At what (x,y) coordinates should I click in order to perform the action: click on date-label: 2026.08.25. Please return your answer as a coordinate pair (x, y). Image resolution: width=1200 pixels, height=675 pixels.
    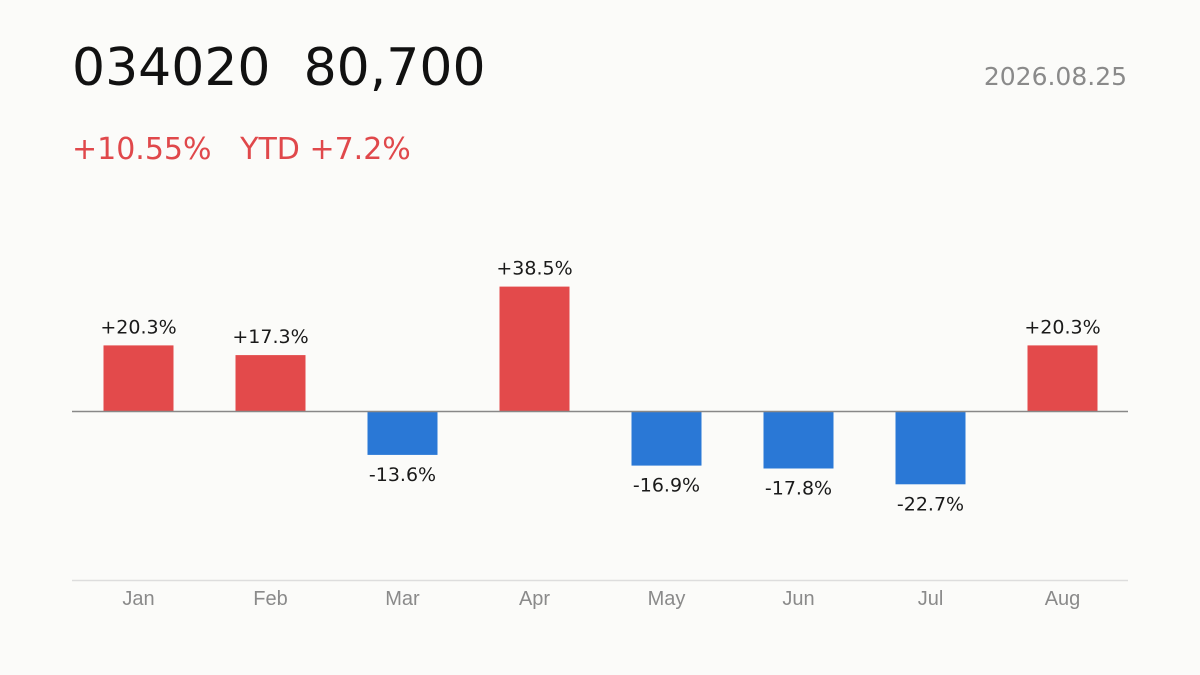
    Looking at the image, I should click on (1055, 76).